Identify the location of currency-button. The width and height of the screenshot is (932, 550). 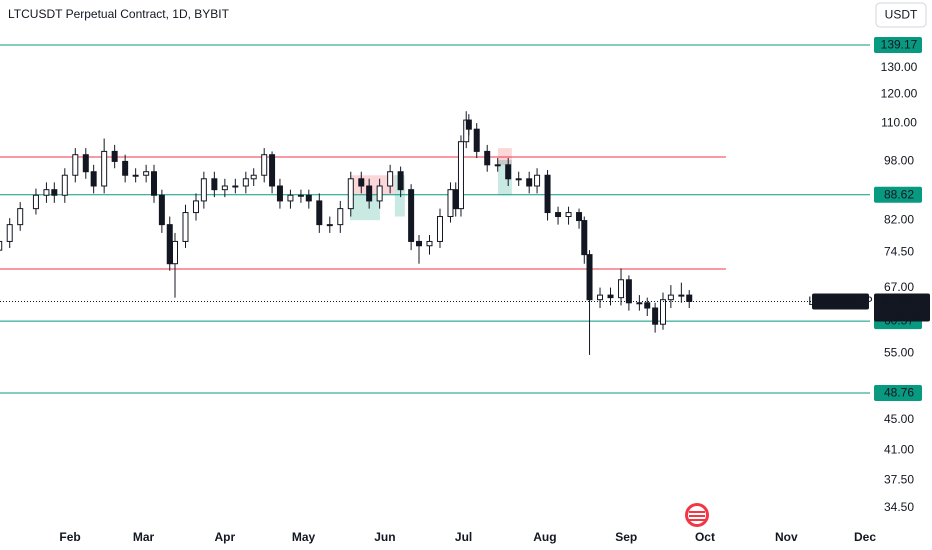
(901, 15).